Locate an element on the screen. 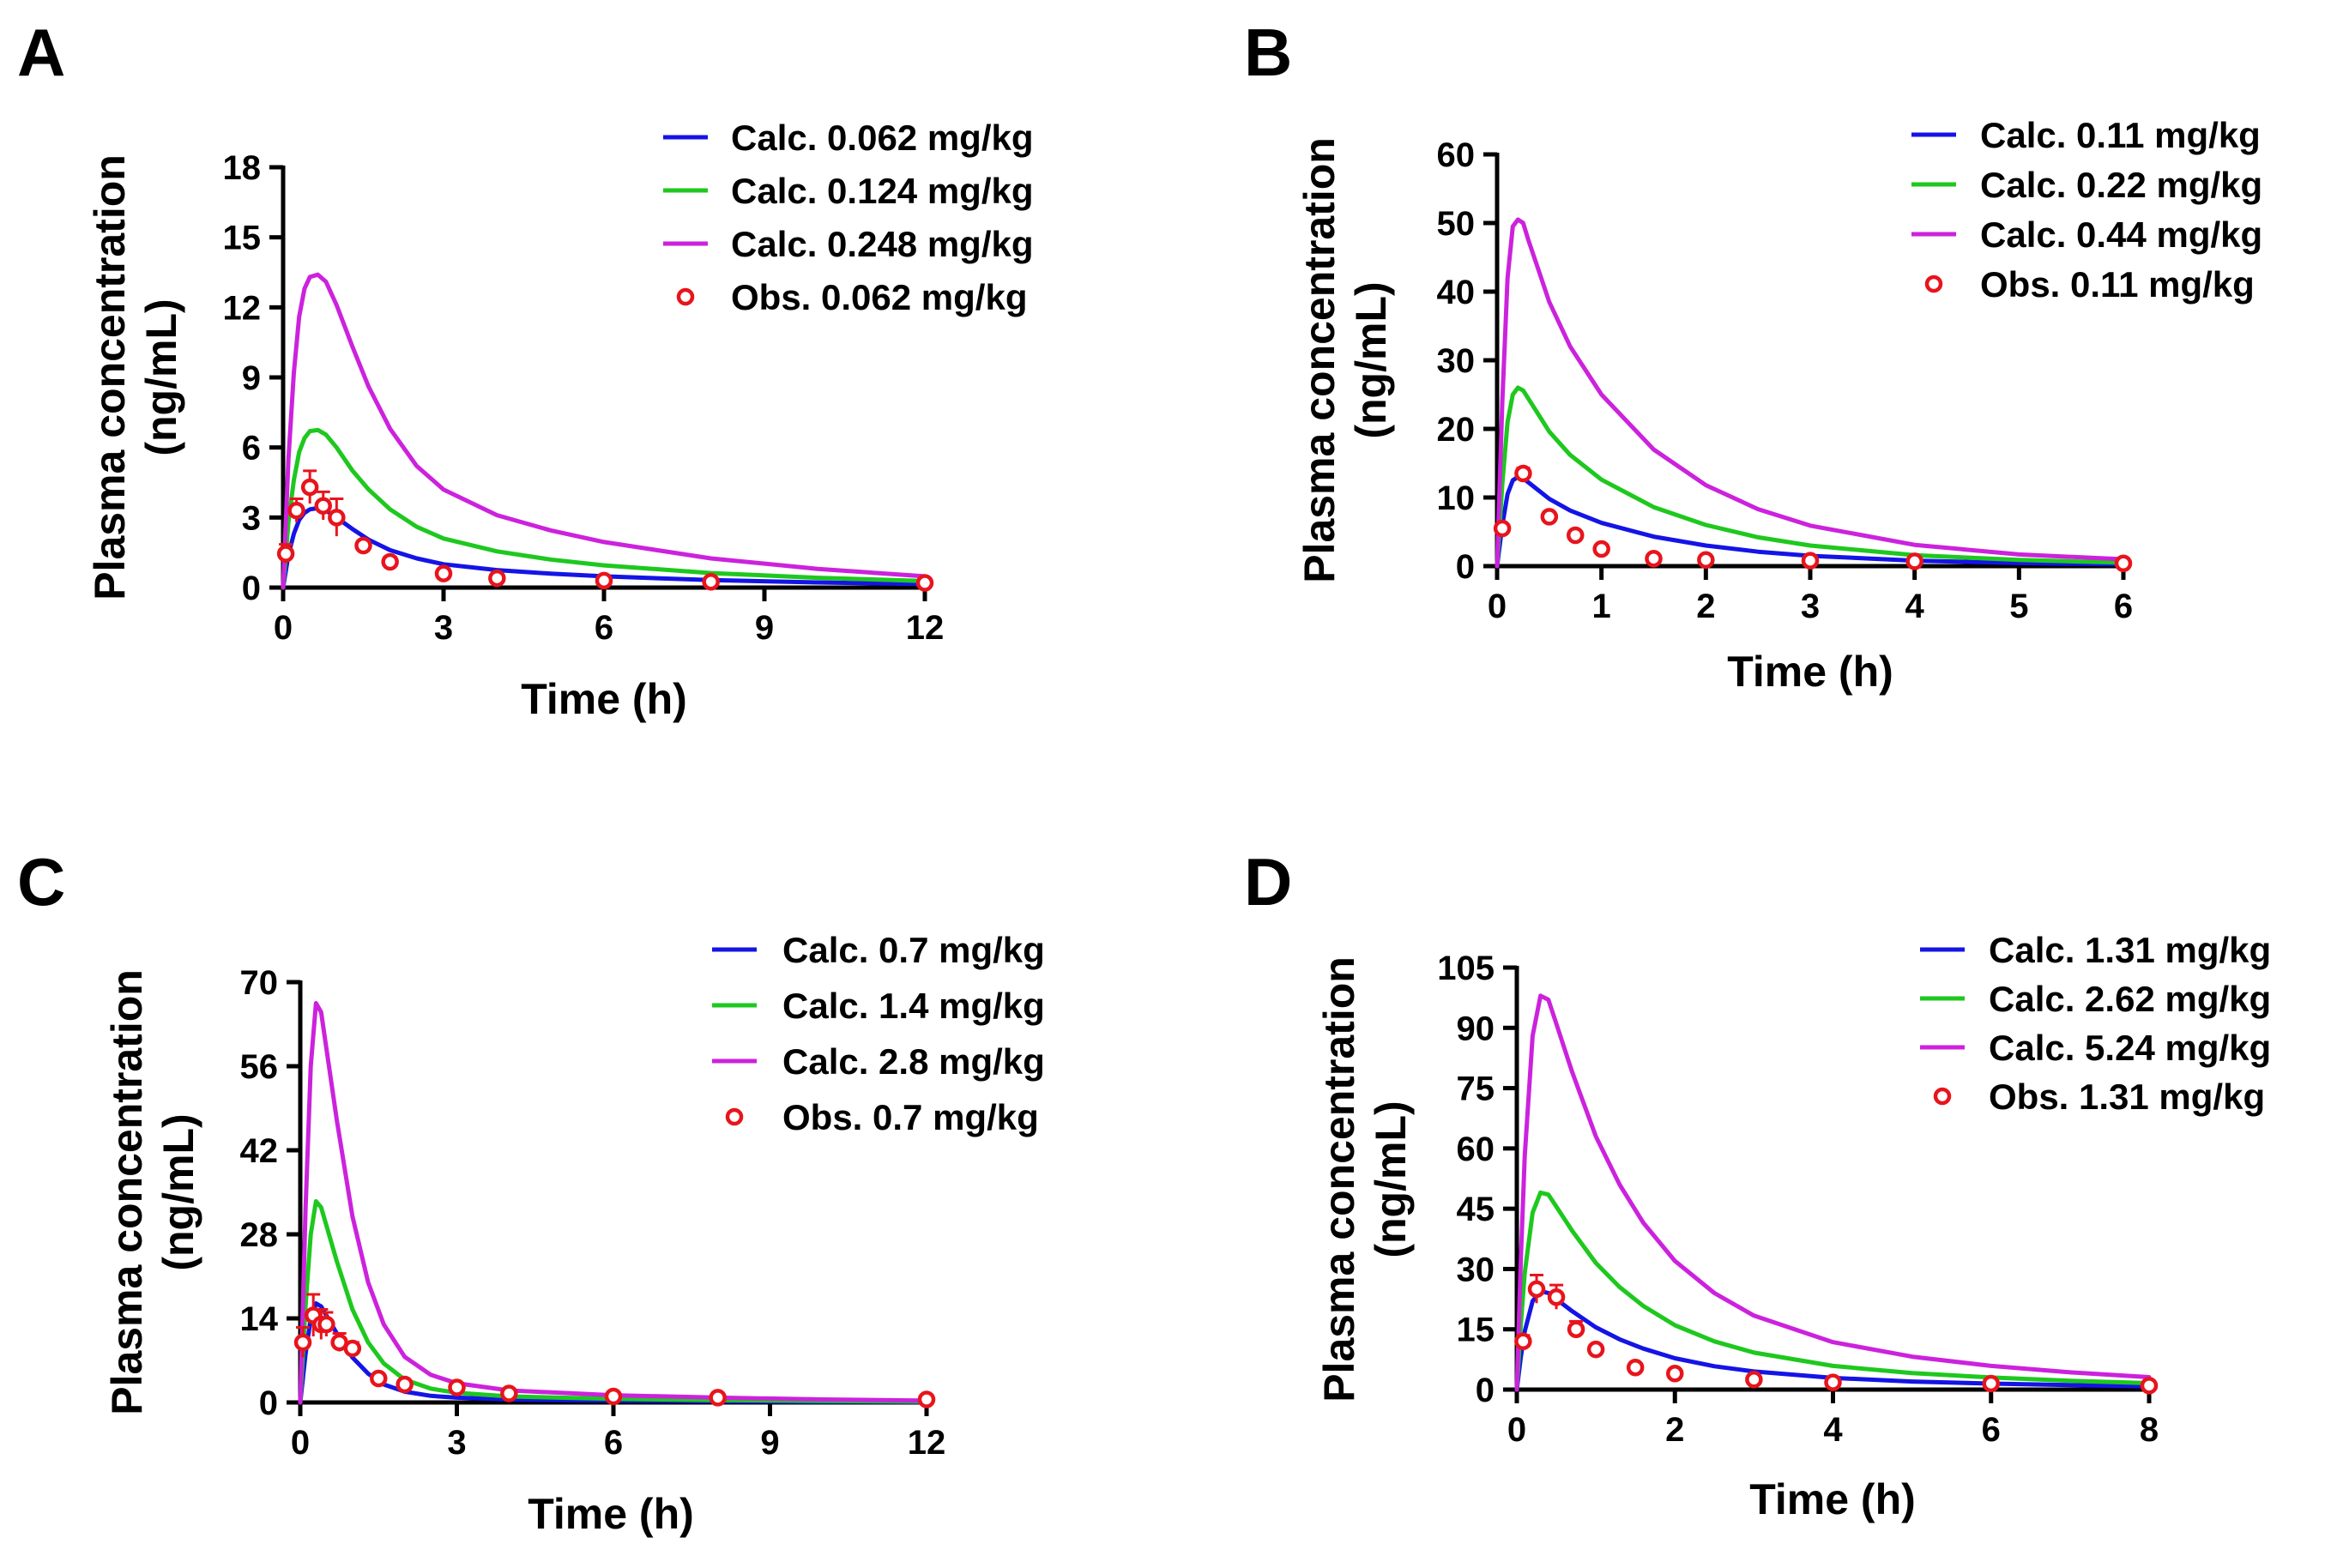 The image size is (2331, 1568). legend-label: Calc. 0.248 mg/kg is located at coordinates (882, 244).